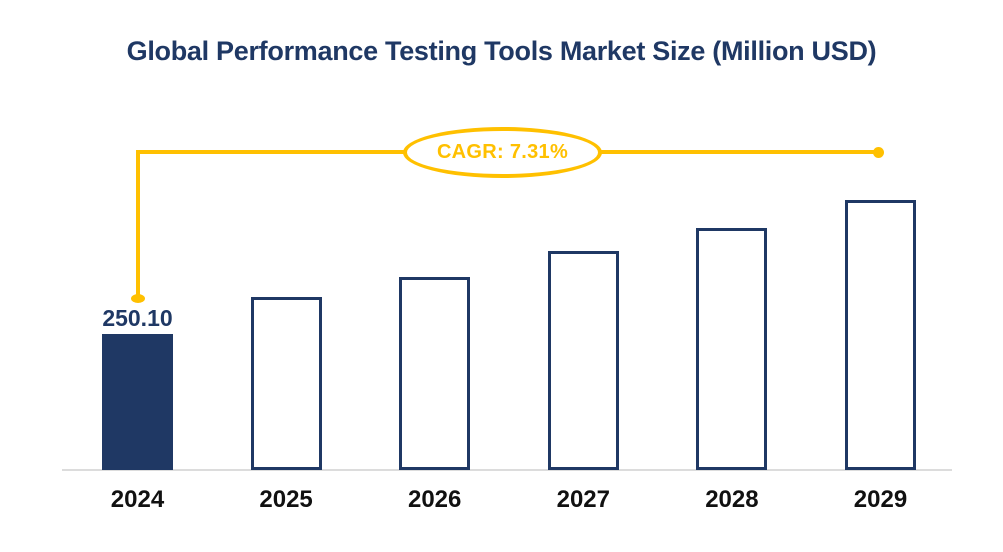  What do you see at coordinates (732, 499) in the screenshot?
I see `x-tick-2028: 2028` at bounding box center [732, 499].